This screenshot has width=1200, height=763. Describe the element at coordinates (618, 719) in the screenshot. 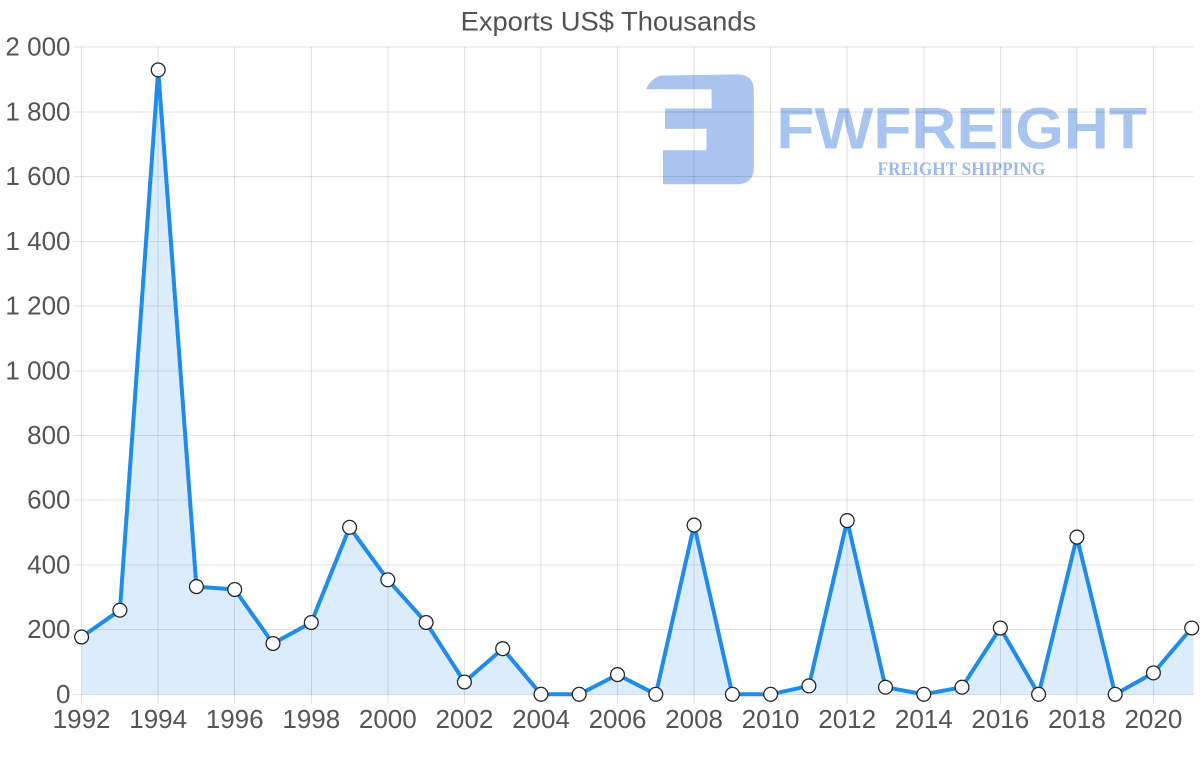

I see `svg-text: 2006` at that location.